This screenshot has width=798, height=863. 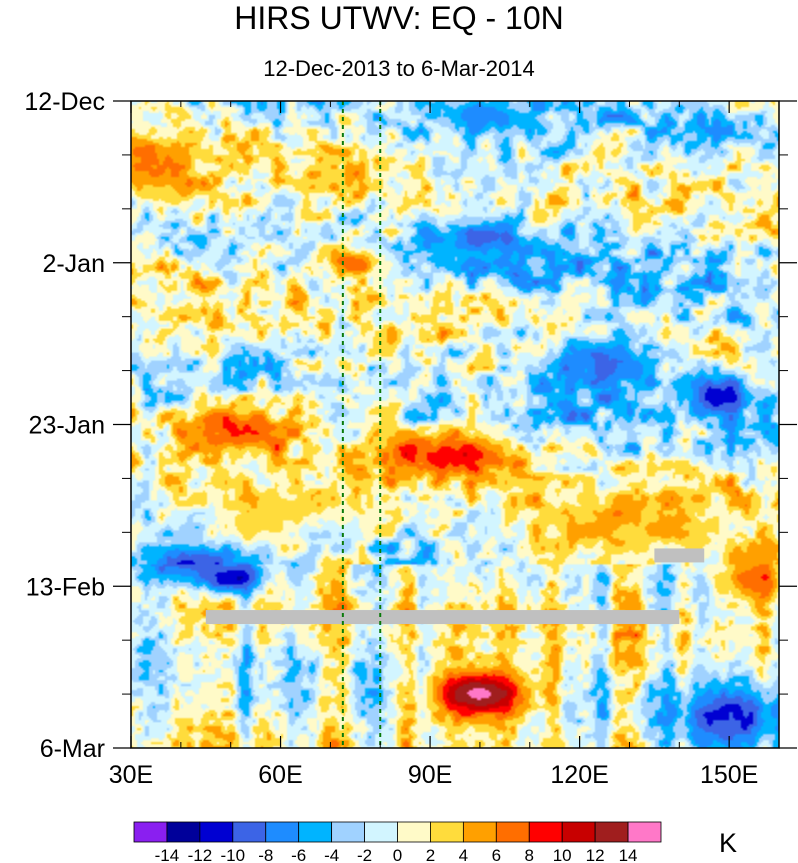 I want to click on colorbar-label: 4, so click(x=463, y=854).